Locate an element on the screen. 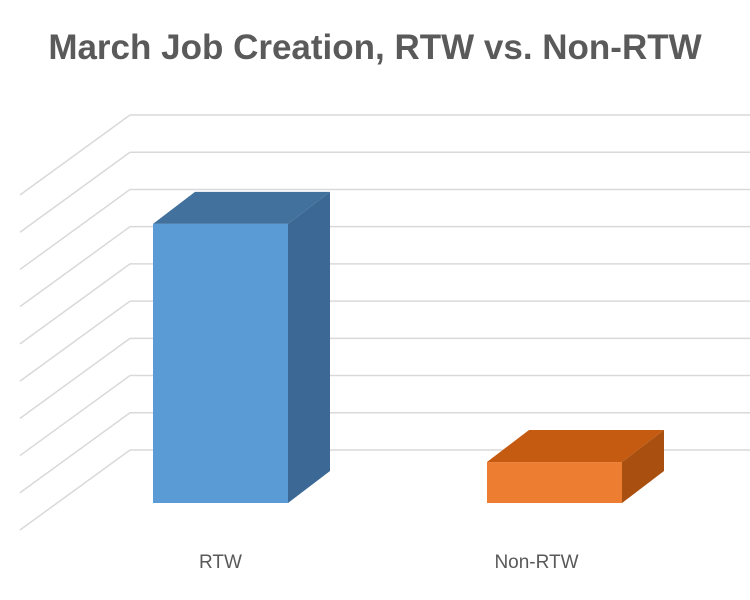 The image size is (750, 600). bar-side-rtw is located at coordinates (309, 347).